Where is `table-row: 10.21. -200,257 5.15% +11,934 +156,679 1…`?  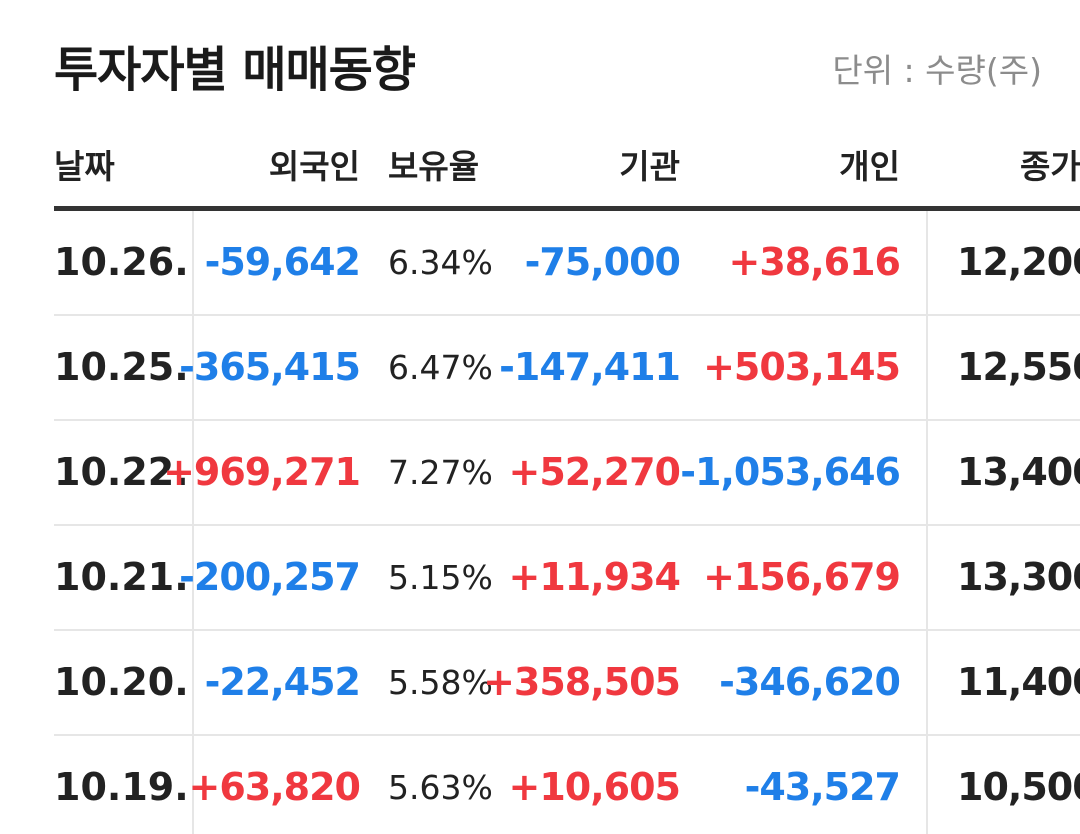 table-row: 10.21. -200,257 5.15% +11,934 +156,679 1… is located at coordinates (567, 578).